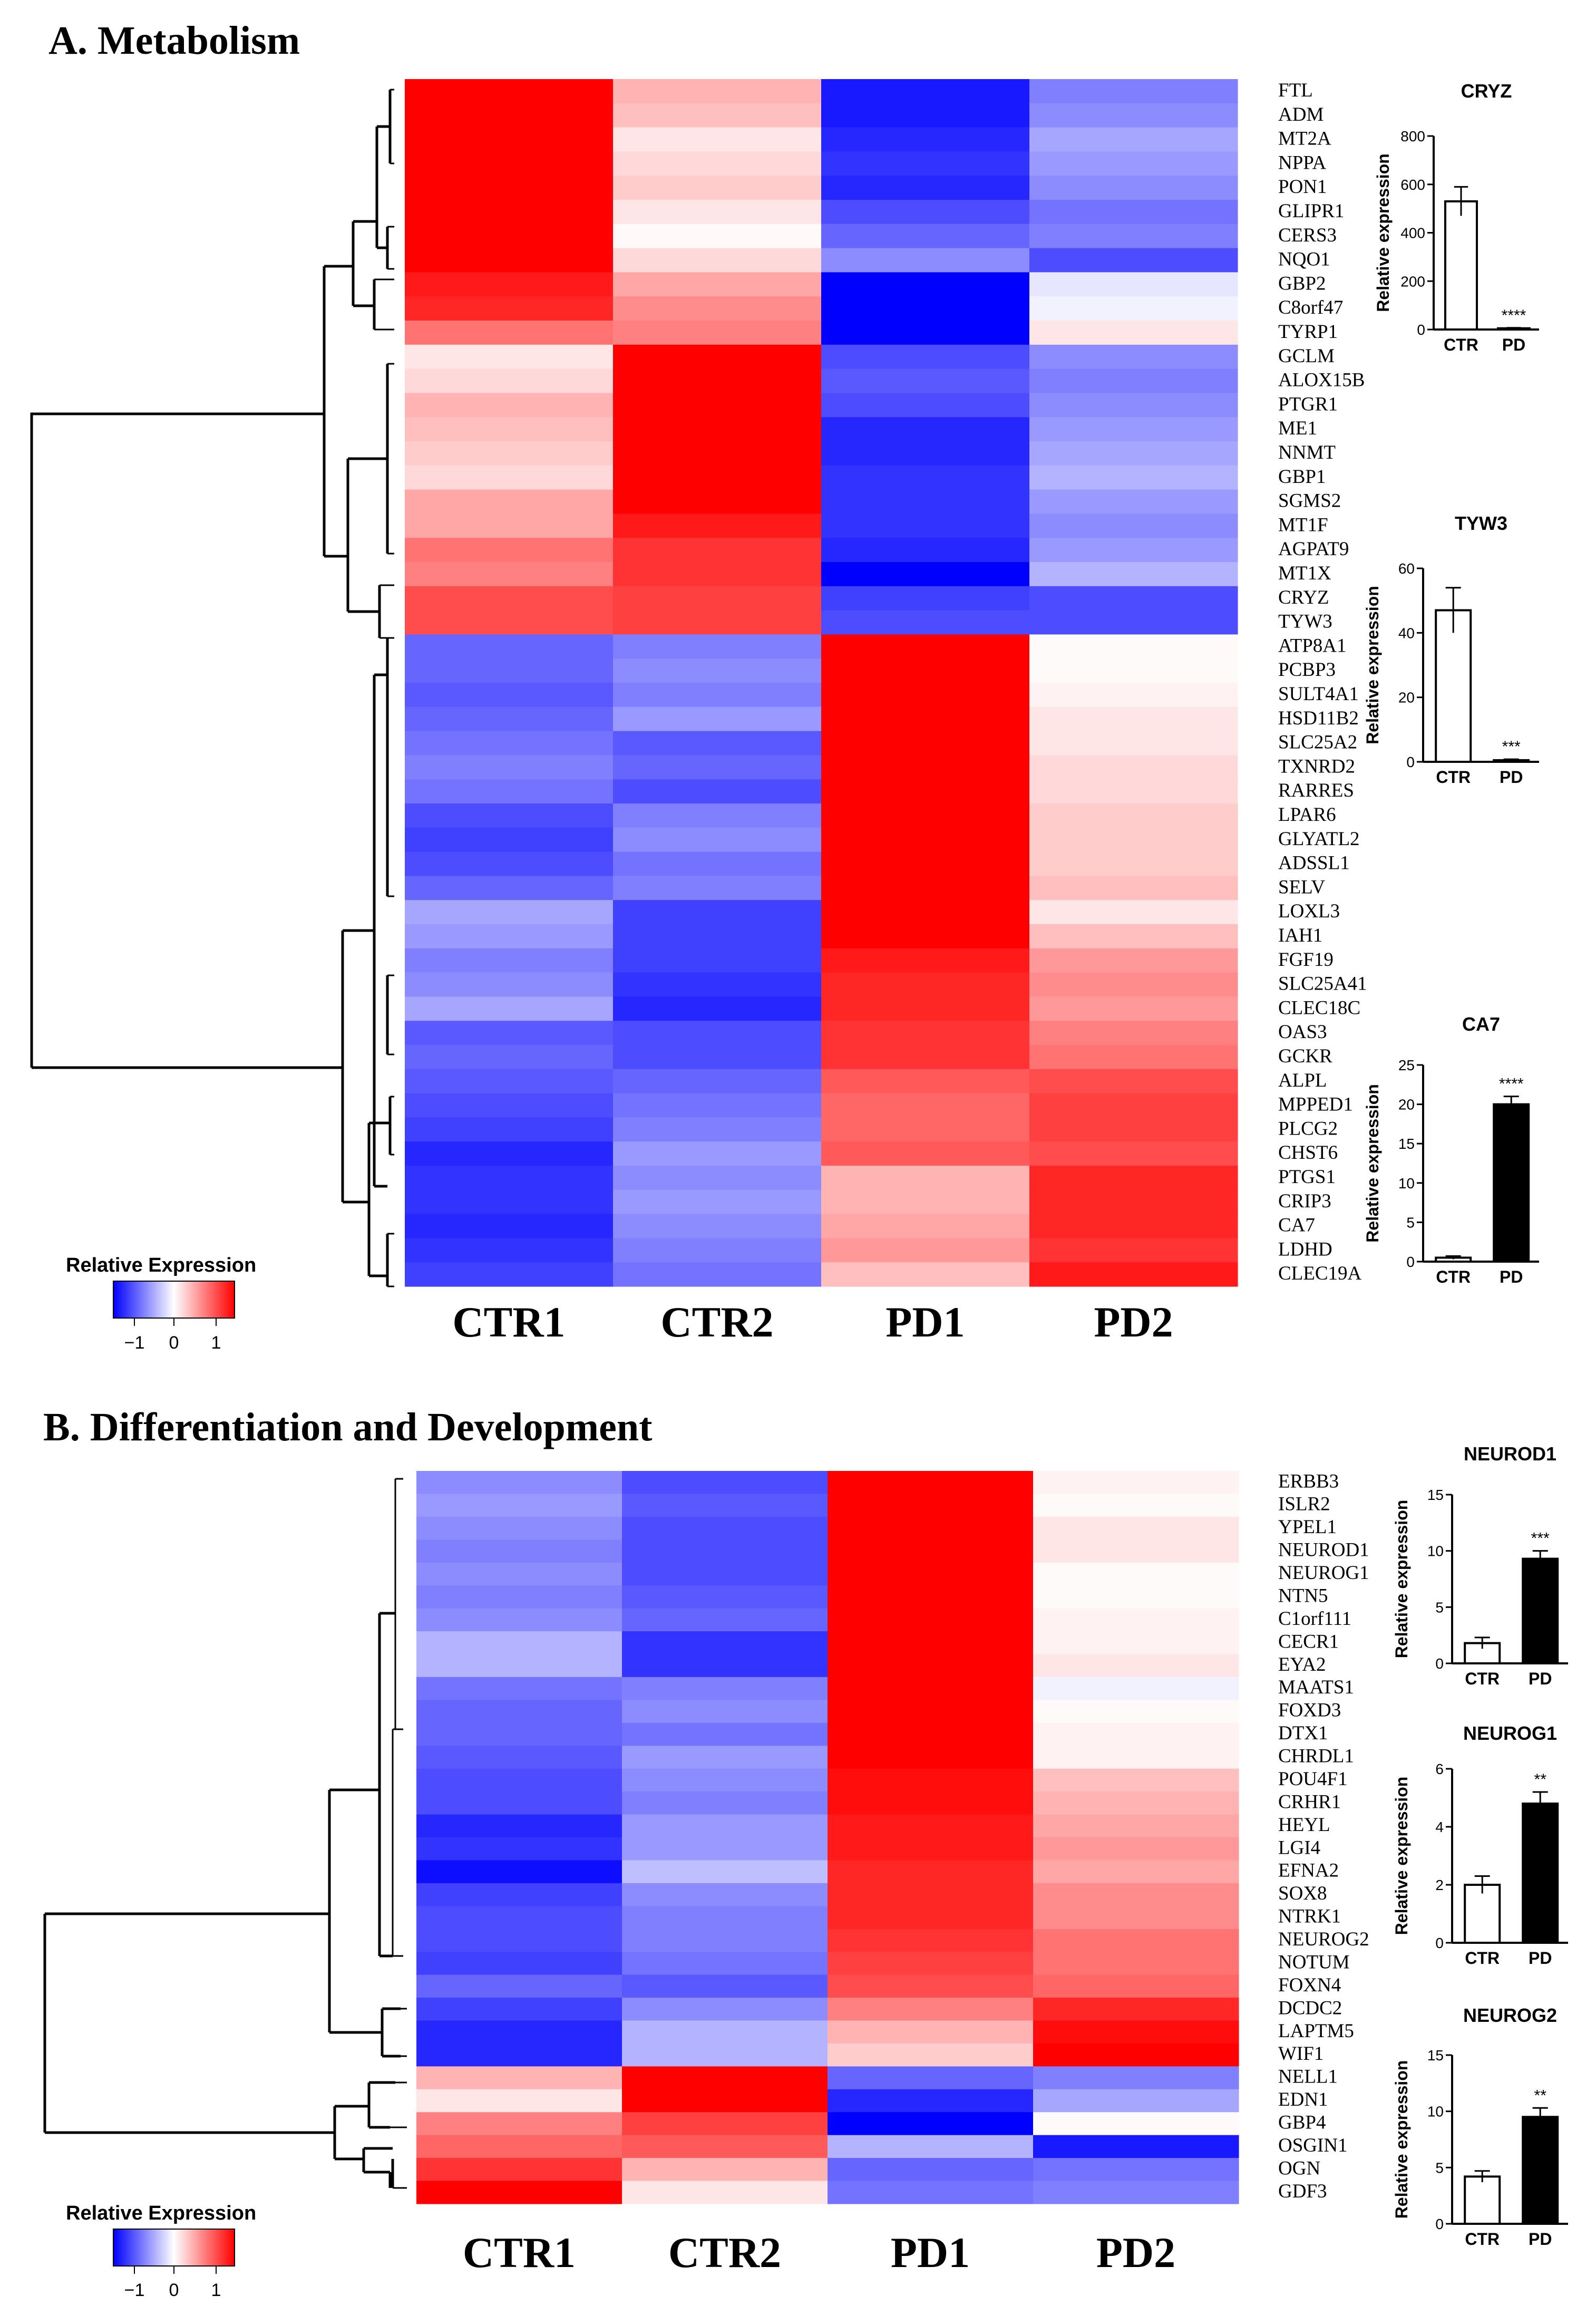 Image resolution: width=1596 pixels, height=2315 pixels. Describe the element at coordinates (1323, 1573) in the screenshot. I see `gene-label: NEUROG1` at that location.